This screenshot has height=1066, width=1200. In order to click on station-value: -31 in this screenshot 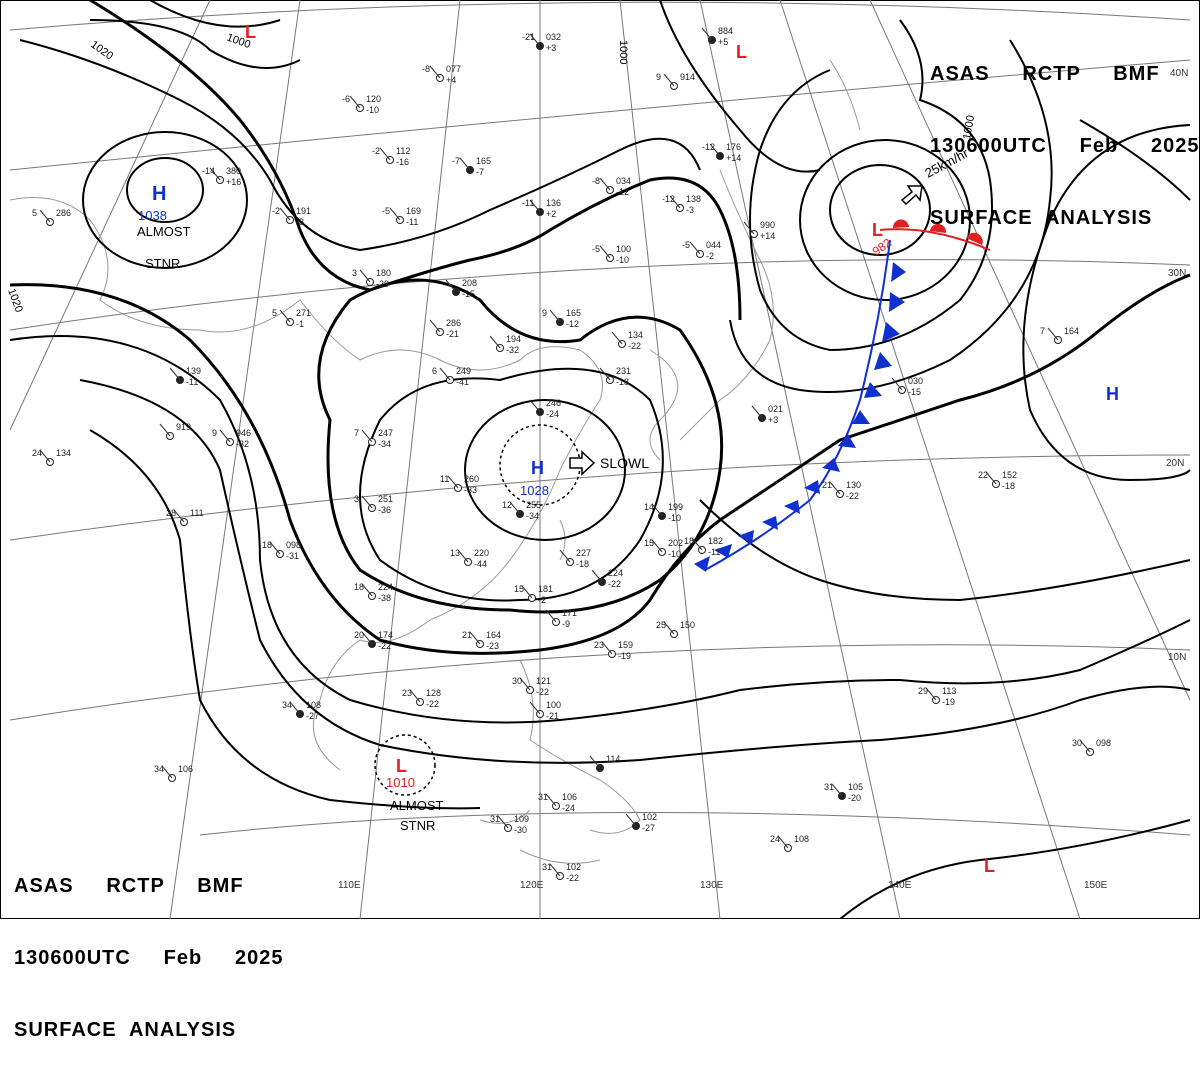, I will do `click(292, 556)`.